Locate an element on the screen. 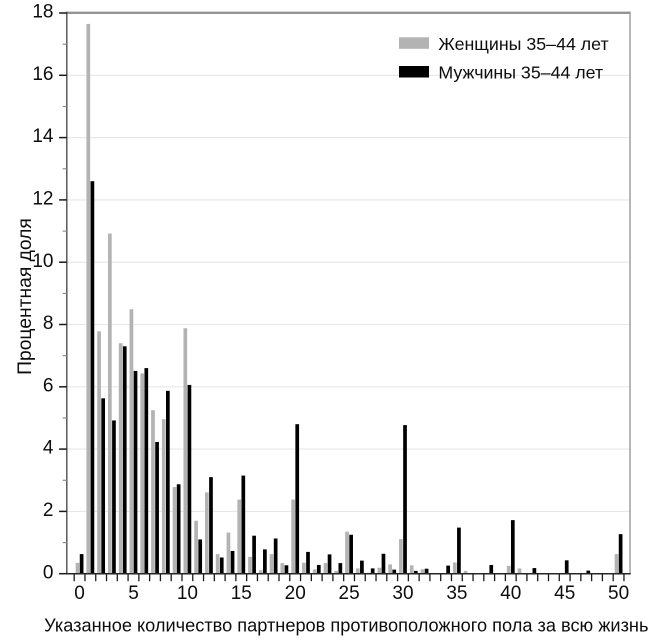 This screenshot has height=640, width=660. svg-text: 15 is located at coordinates (241, 593).